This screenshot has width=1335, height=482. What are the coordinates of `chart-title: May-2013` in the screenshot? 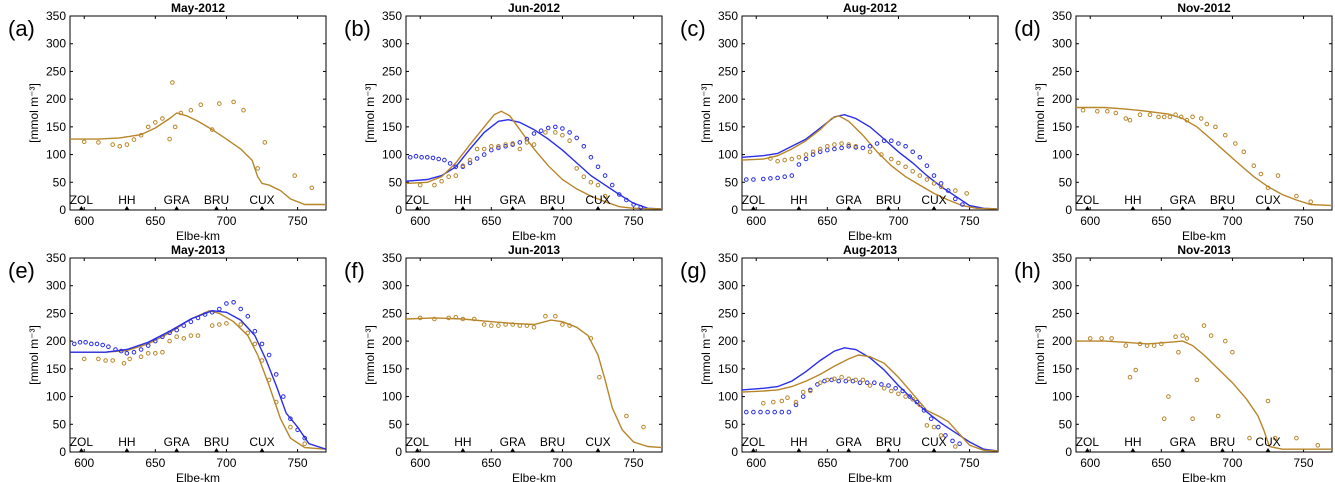 It's located at (198, 250).